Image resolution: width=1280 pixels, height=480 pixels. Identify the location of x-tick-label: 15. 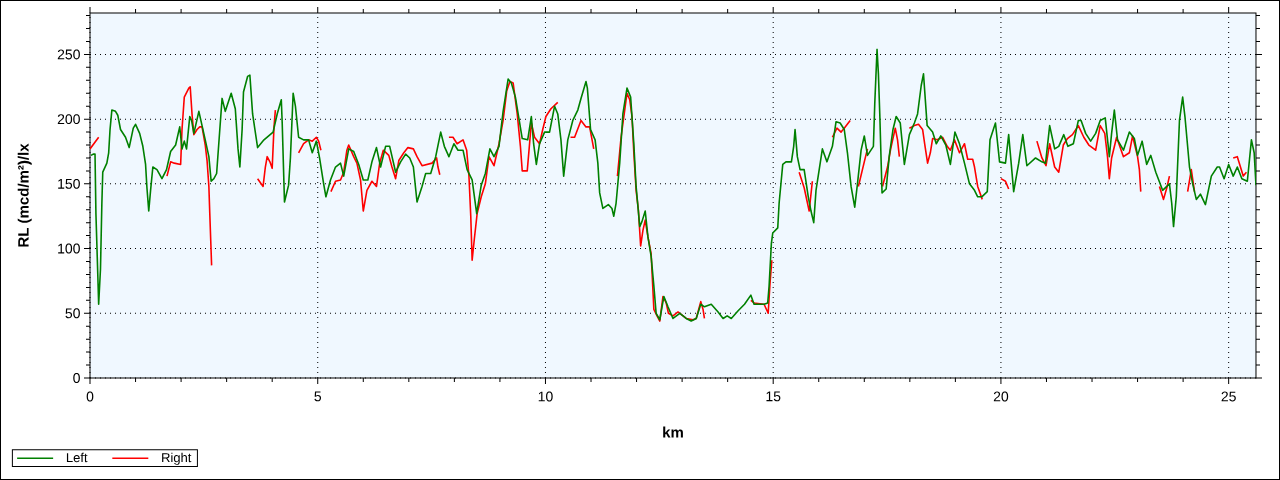
(773, 396).